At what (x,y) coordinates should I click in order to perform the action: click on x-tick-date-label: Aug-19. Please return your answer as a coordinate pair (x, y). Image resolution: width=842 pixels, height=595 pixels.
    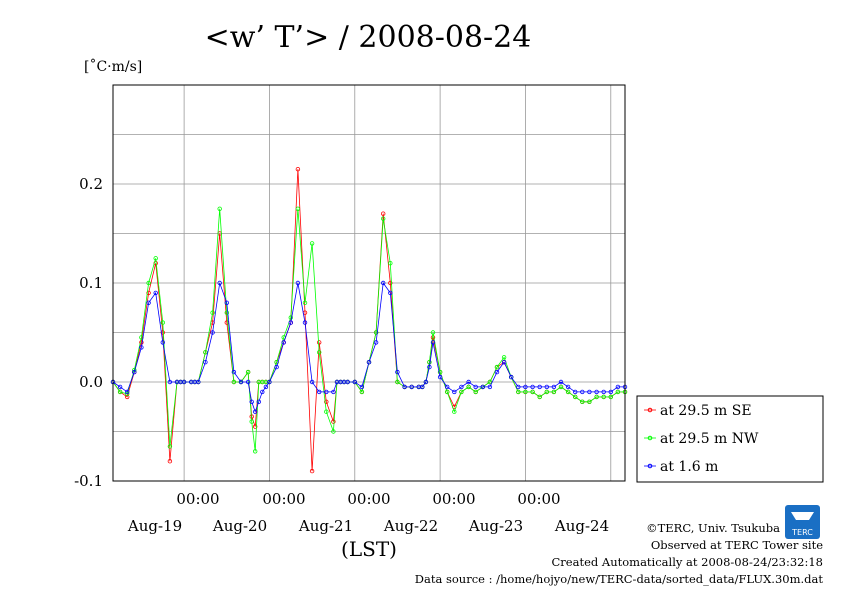
    Looking at the image, I should click on (154, 526).